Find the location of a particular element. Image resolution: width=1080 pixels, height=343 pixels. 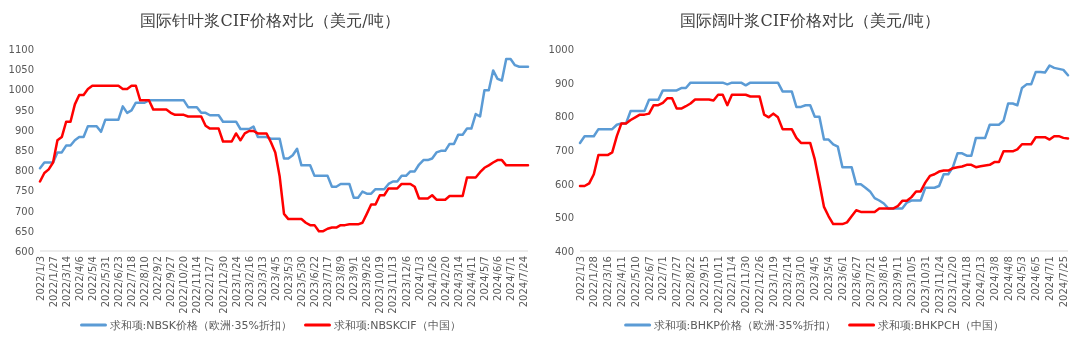

x-tick-label: 2022/1/27 is located at coordinates (53, 282).